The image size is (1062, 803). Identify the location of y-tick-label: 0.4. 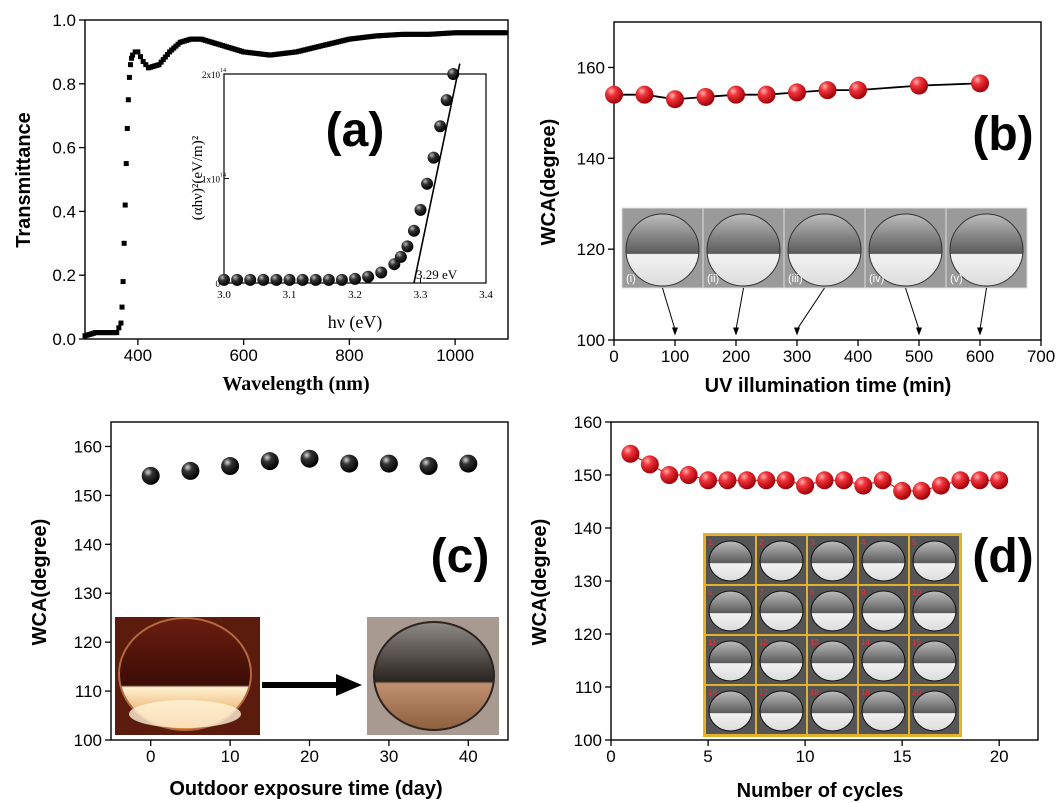
(64, 211).